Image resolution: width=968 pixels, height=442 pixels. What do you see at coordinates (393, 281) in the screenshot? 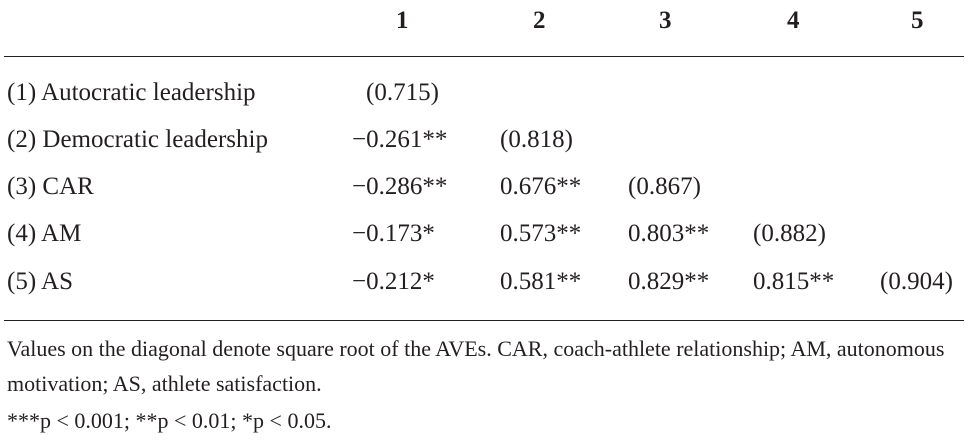
I see `table-cell: −0.212*` at bounding box center [393, 281].